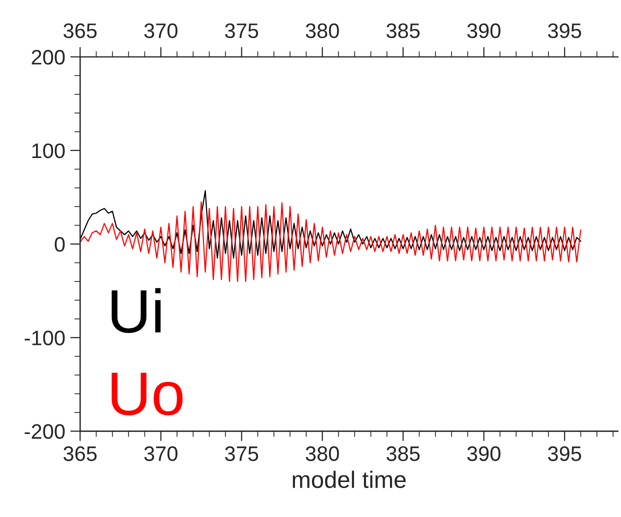 This screenshot has height=517, width=621. What do you see at coordinates (403, 30) in the screenshot?
I see `x2-tick-label: 385` at bounding box center [403, 30].